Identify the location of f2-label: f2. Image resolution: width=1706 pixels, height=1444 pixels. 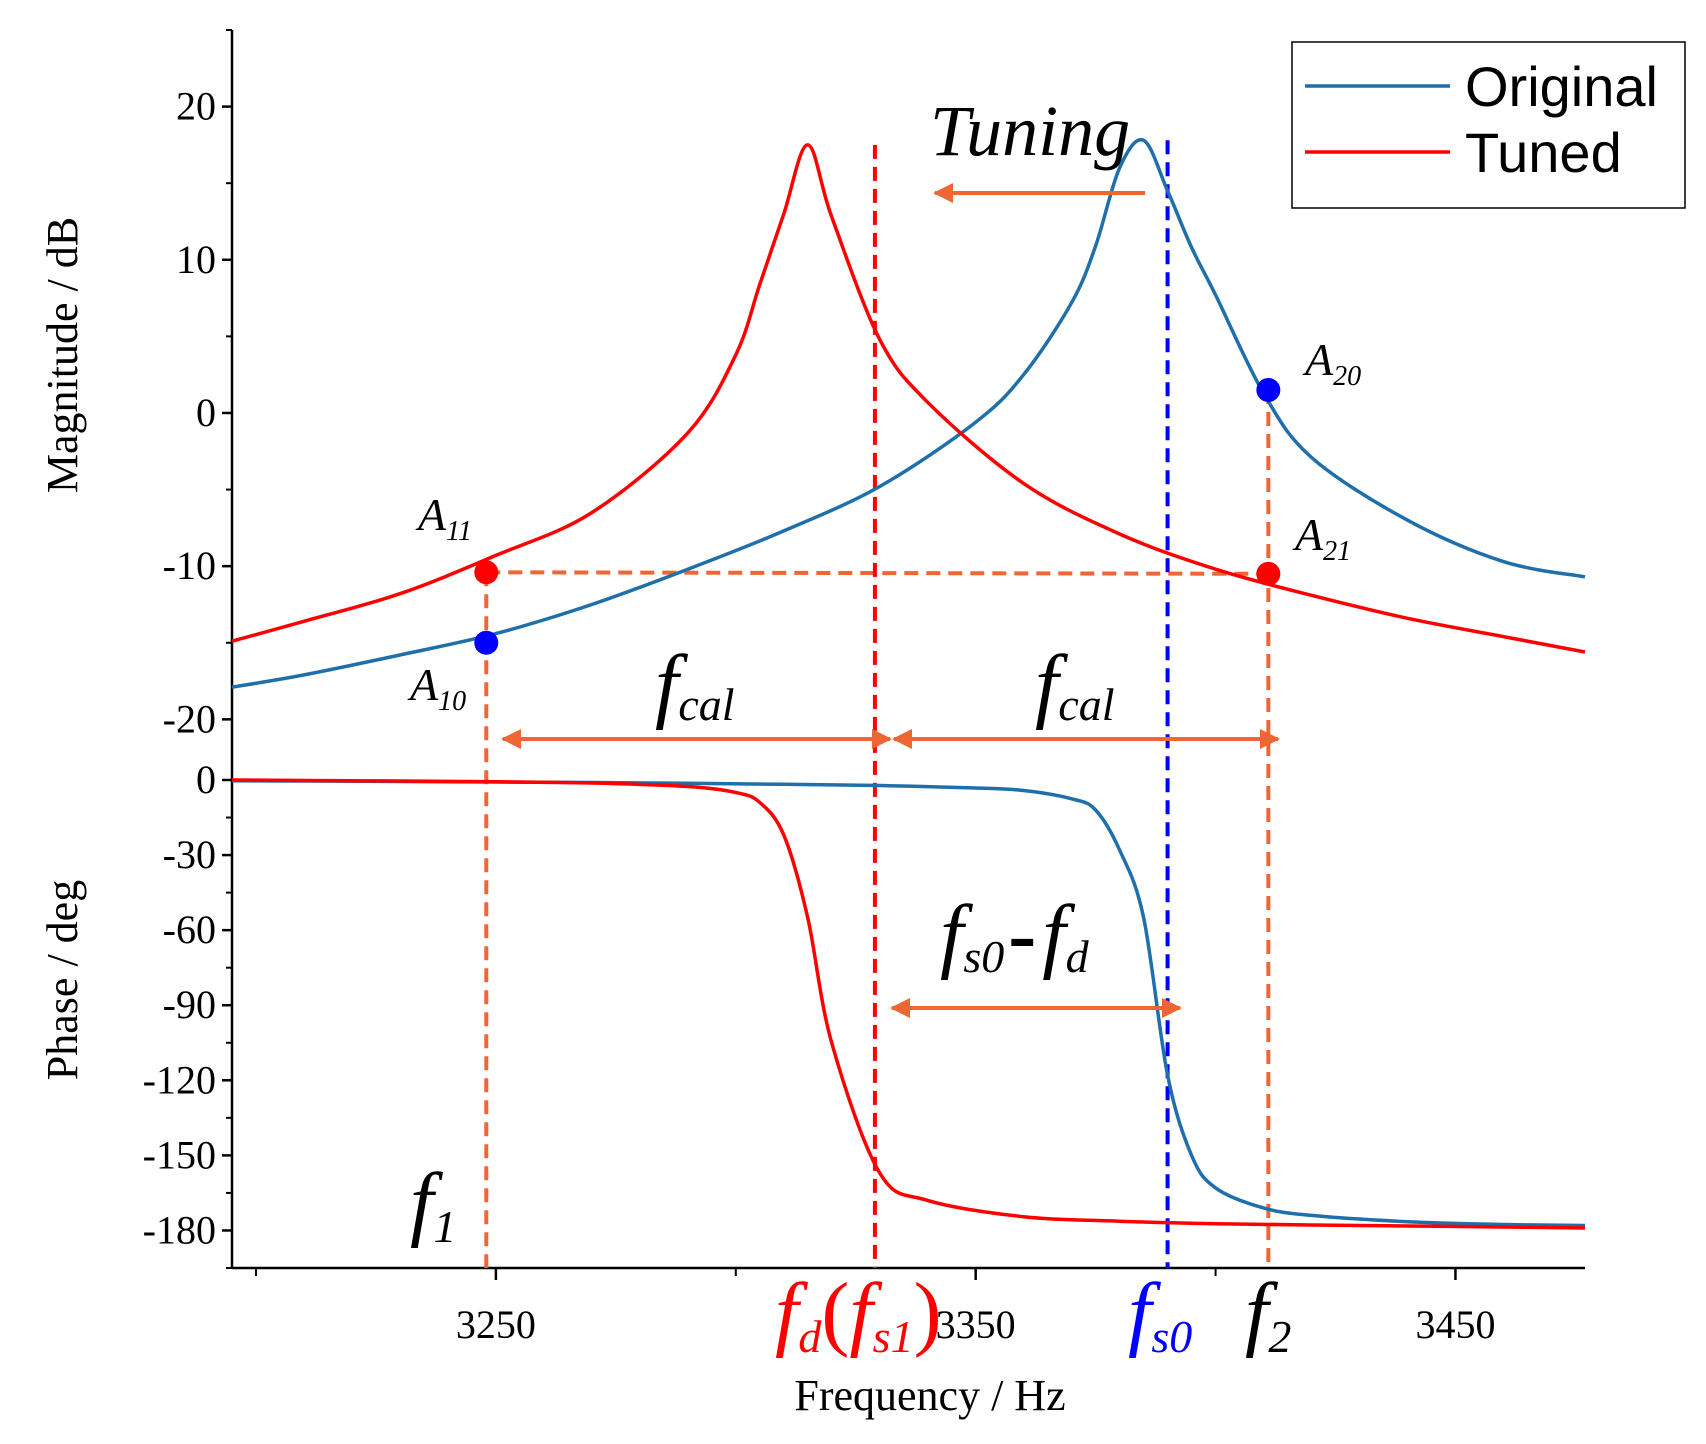
(1268, 1314).